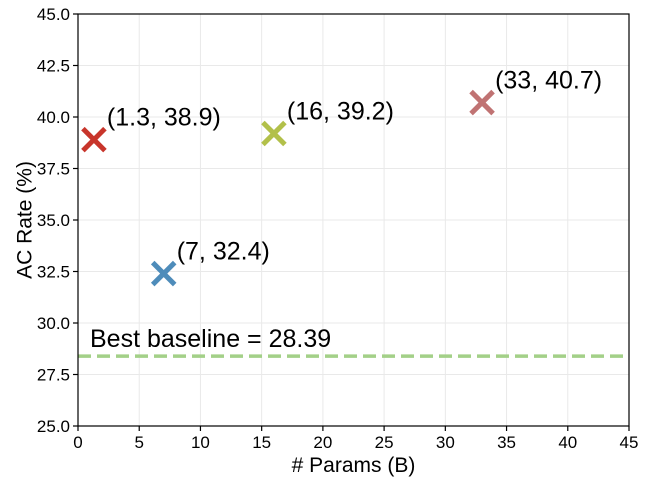 The height and width of the screenshot is (484, 648). Describe the element at coordinates (322, 442) in the screenshot. I see `x-tick-label: 20` at that location.